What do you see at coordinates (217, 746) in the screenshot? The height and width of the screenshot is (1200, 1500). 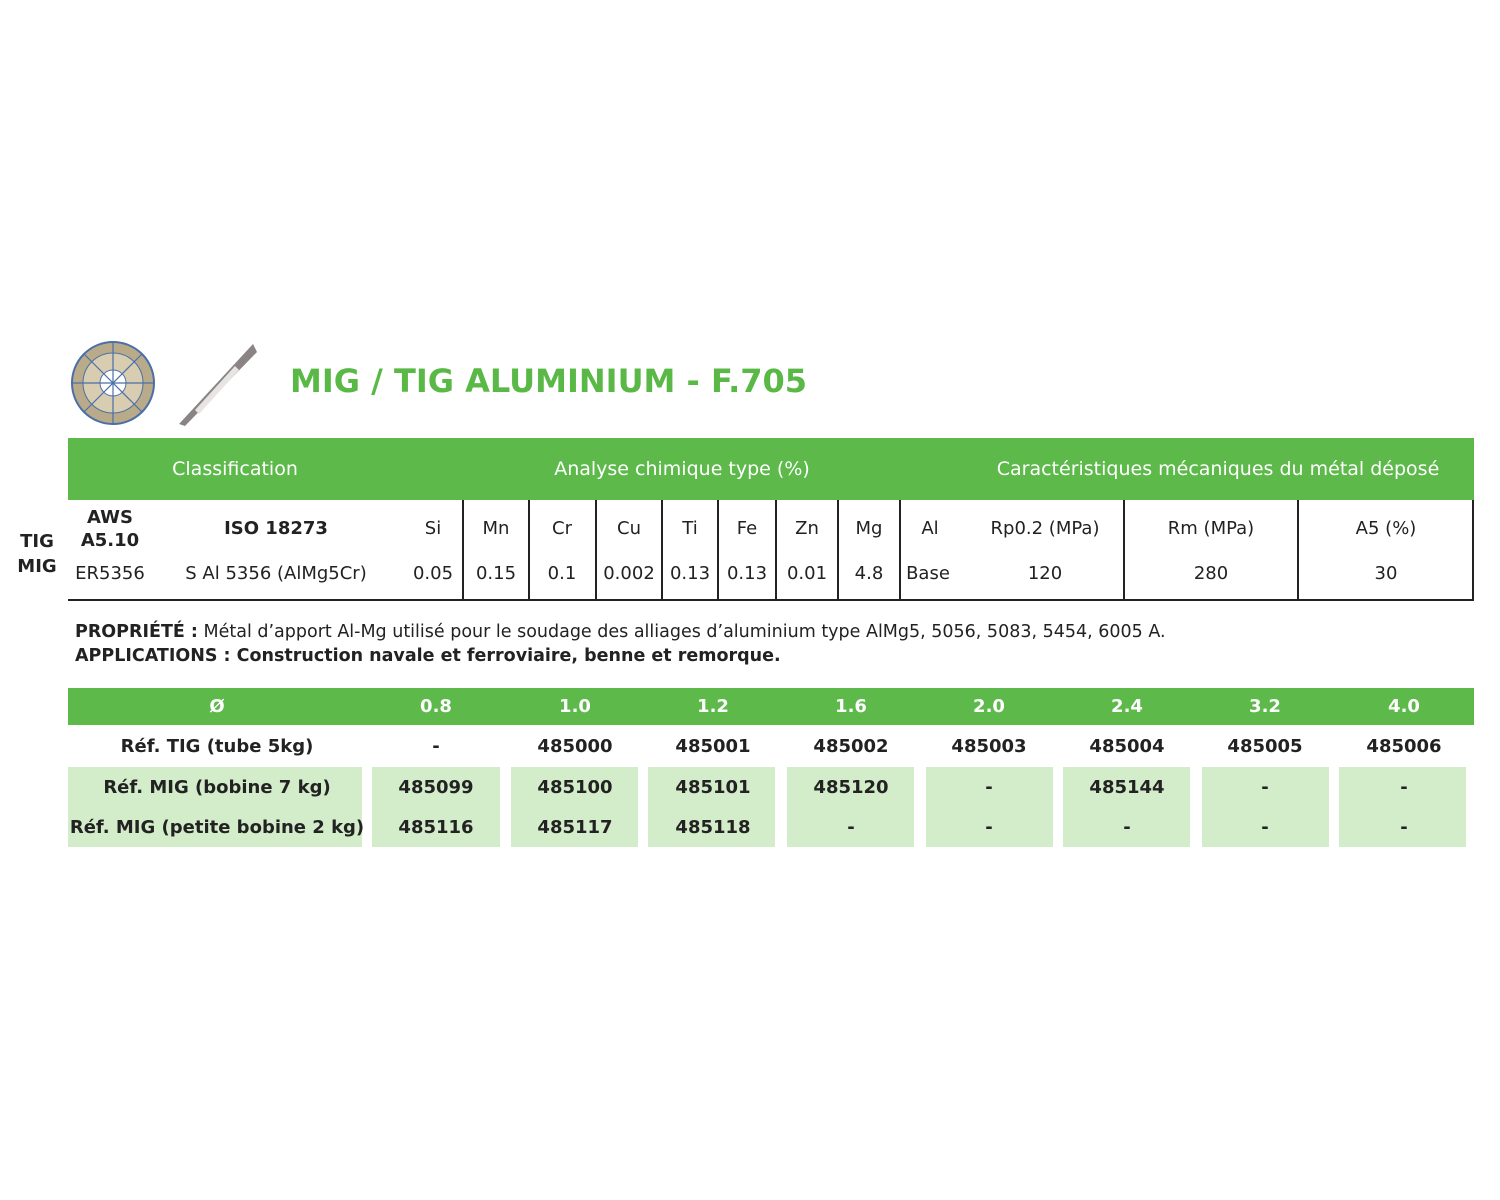 I see `ref-row-label: Réf. TIG (tube 5kg)` at bounding box center [217, 746].